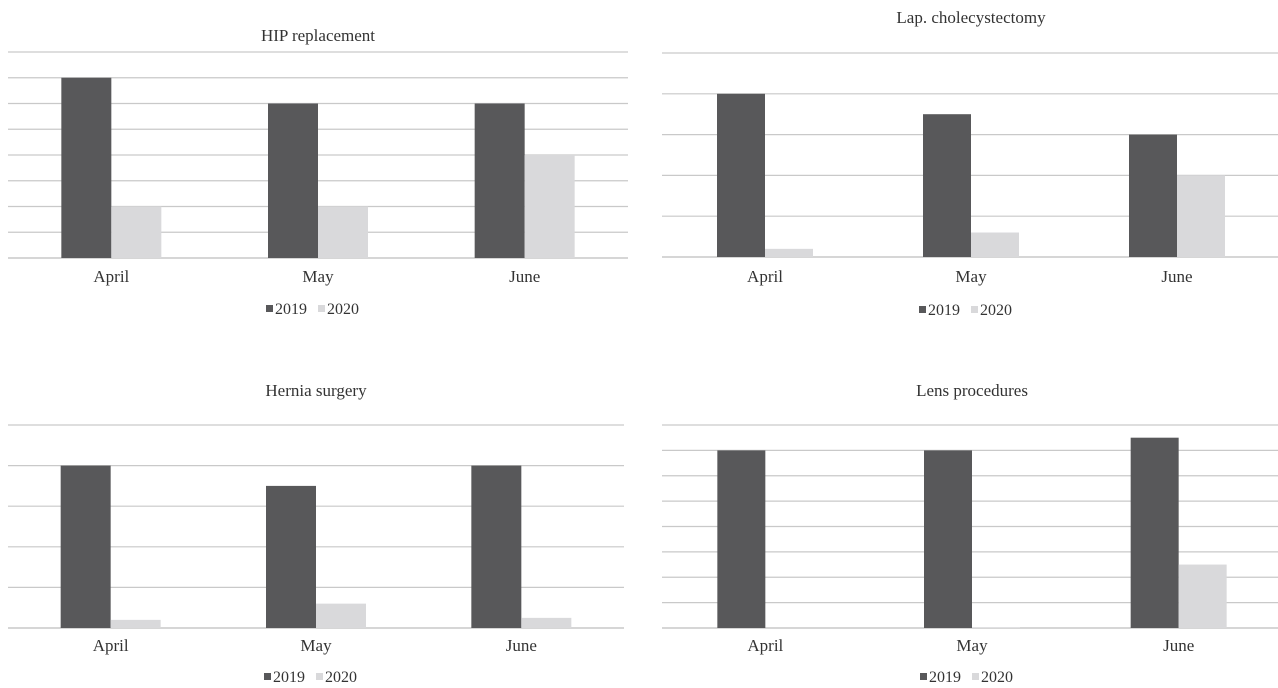 Image resolution: width=1278 pixels, height=688 pixels. What do you see at coordinates (316, 390) in the screenshot?
I see `chart-title: Hernia surgery` at bounding box center [316, 390].